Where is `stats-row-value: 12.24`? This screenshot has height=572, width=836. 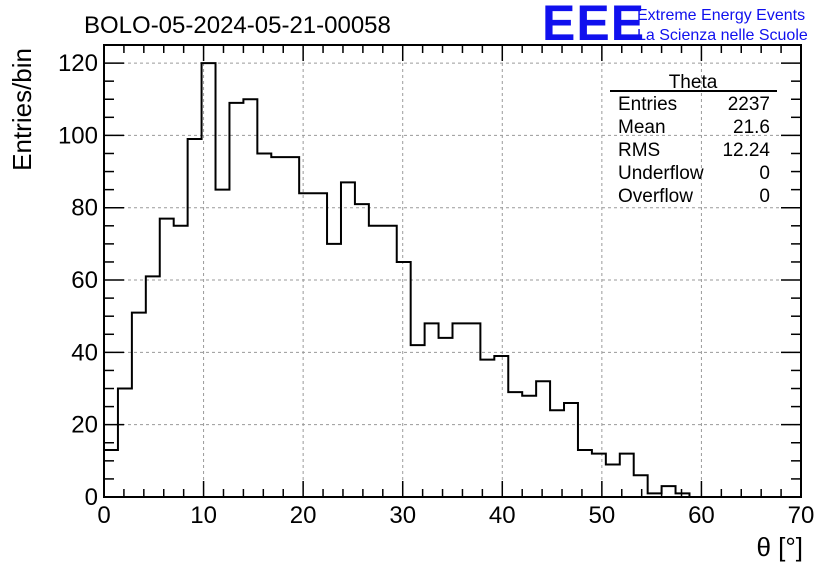 stats-row-value: 12.24 is located at coordinates (746, 150).